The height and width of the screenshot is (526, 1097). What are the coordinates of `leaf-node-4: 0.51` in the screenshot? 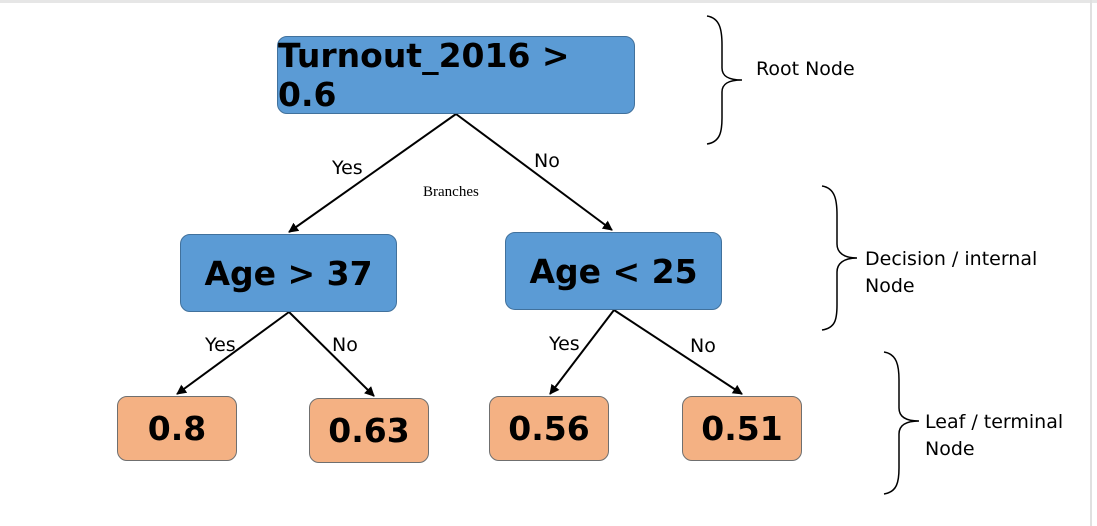 It's located at (742, 428).